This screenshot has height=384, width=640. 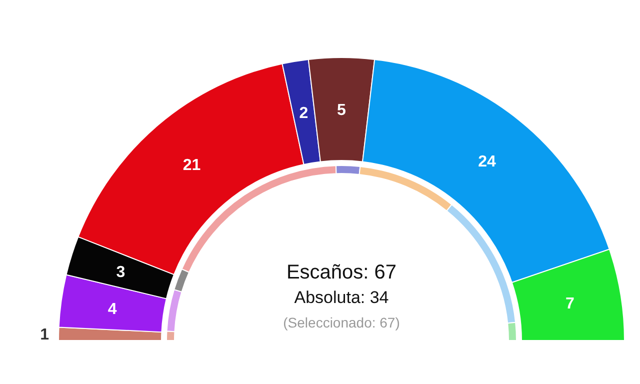 What do you see at coordinates (112, 309) in the screenshot?
I see `data-label: 4` at bounding box center [112, 309].